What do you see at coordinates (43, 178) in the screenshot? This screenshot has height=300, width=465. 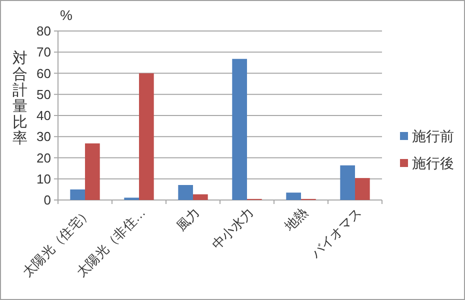 I see `y-tick-label: 10` at bounding box center [43, 178].